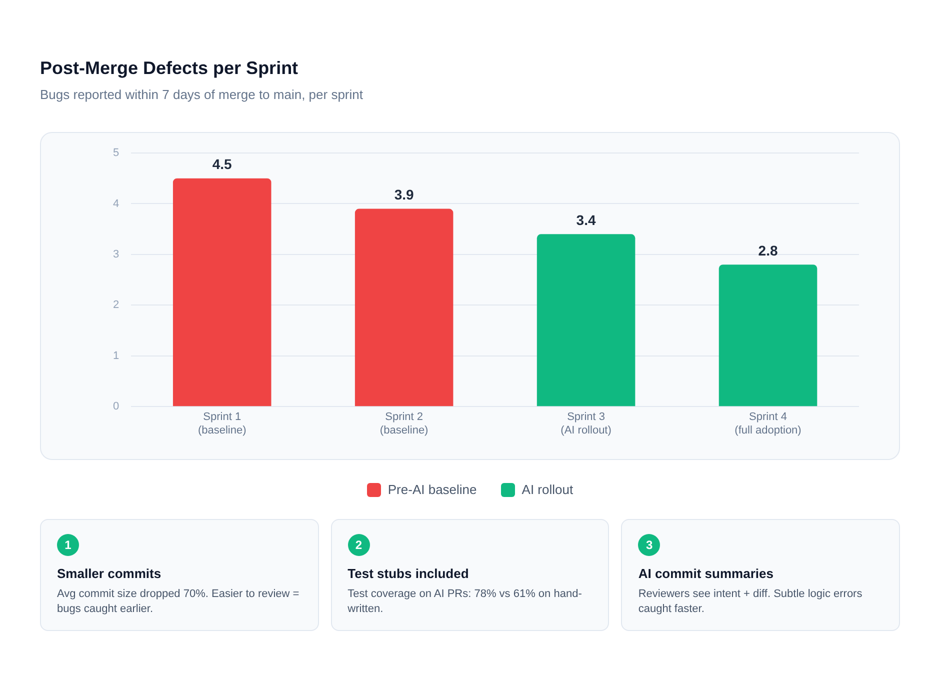  I want to click on chart-title: Post-Merge Defects per Sprint, so click(170, 68).